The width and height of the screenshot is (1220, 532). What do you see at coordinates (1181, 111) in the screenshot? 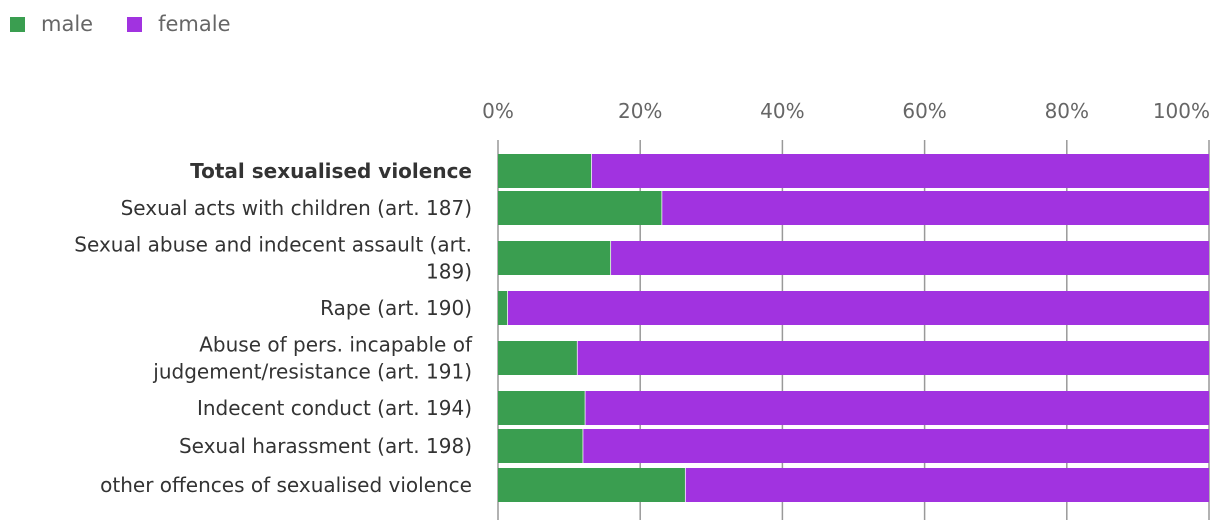
I see `x-tick-label: 100%` at bounding box center [1181, 111].